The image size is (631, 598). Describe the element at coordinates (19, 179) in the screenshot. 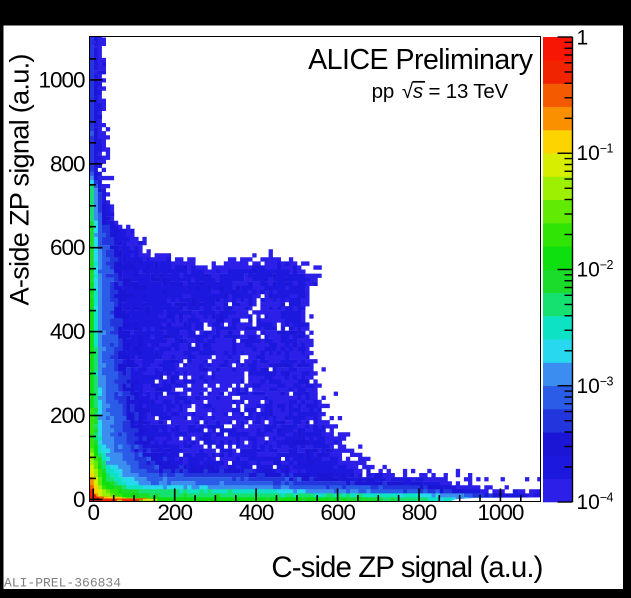

I see `svg-text: A-side ZP signal (a.u.)` at that location.